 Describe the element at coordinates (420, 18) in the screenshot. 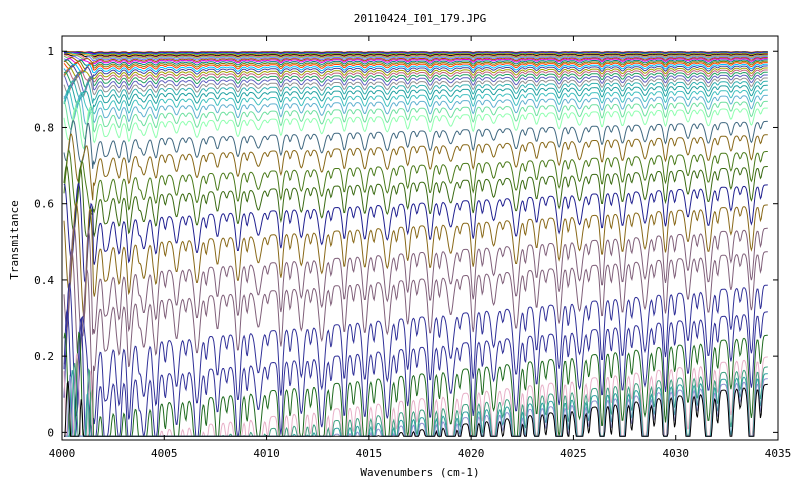

I see `chart-title: 20110424_I01_179.JPG` at that location.